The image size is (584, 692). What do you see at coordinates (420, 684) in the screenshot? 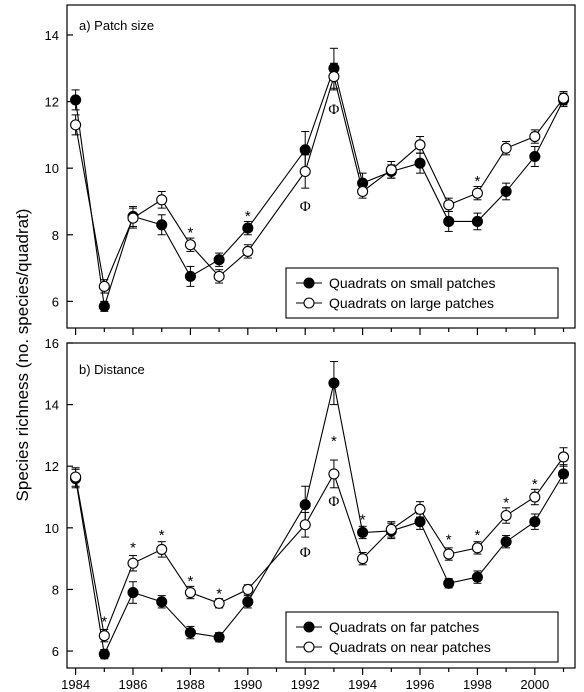
I see `x-tick-label: 1996` at bounding box center [420, 684].